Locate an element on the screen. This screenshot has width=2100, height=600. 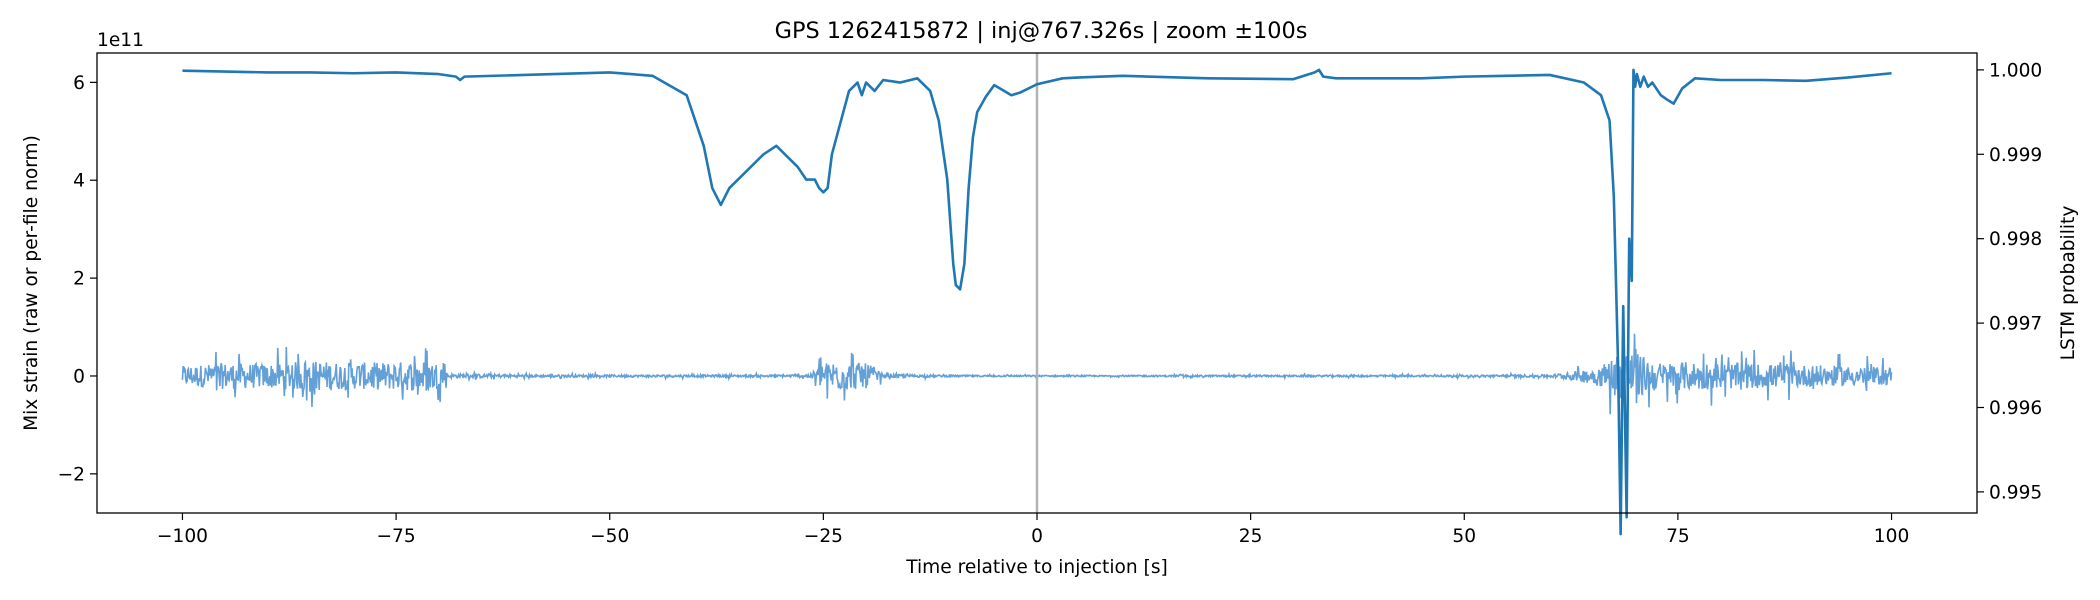
left-offset-text: 1e11 is located at coordinates (120, 40).